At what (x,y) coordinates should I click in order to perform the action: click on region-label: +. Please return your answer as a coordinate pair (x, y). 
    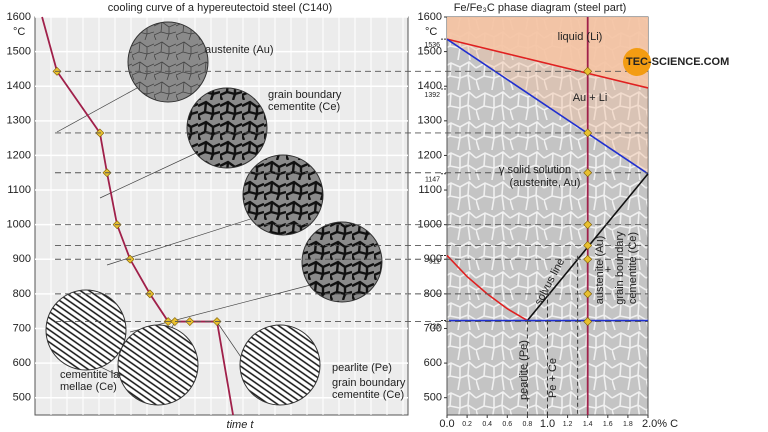
    Looking at the image, I should click on (608, 270).